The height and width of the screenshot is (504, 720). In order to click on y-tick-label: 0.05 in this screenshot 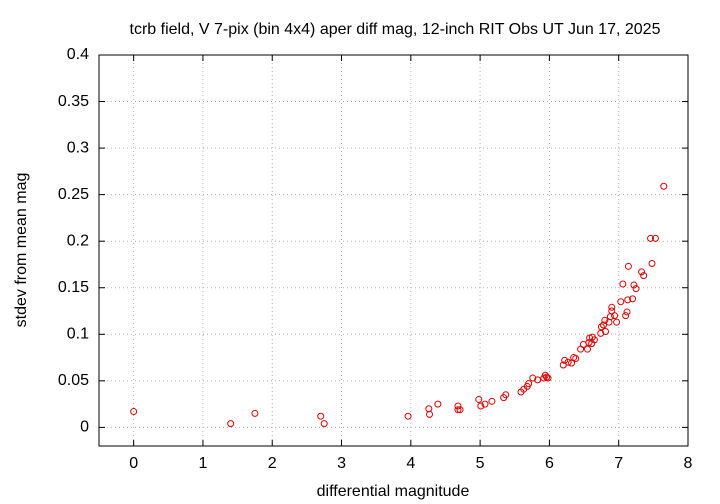, I will do `click(73, 380)`.